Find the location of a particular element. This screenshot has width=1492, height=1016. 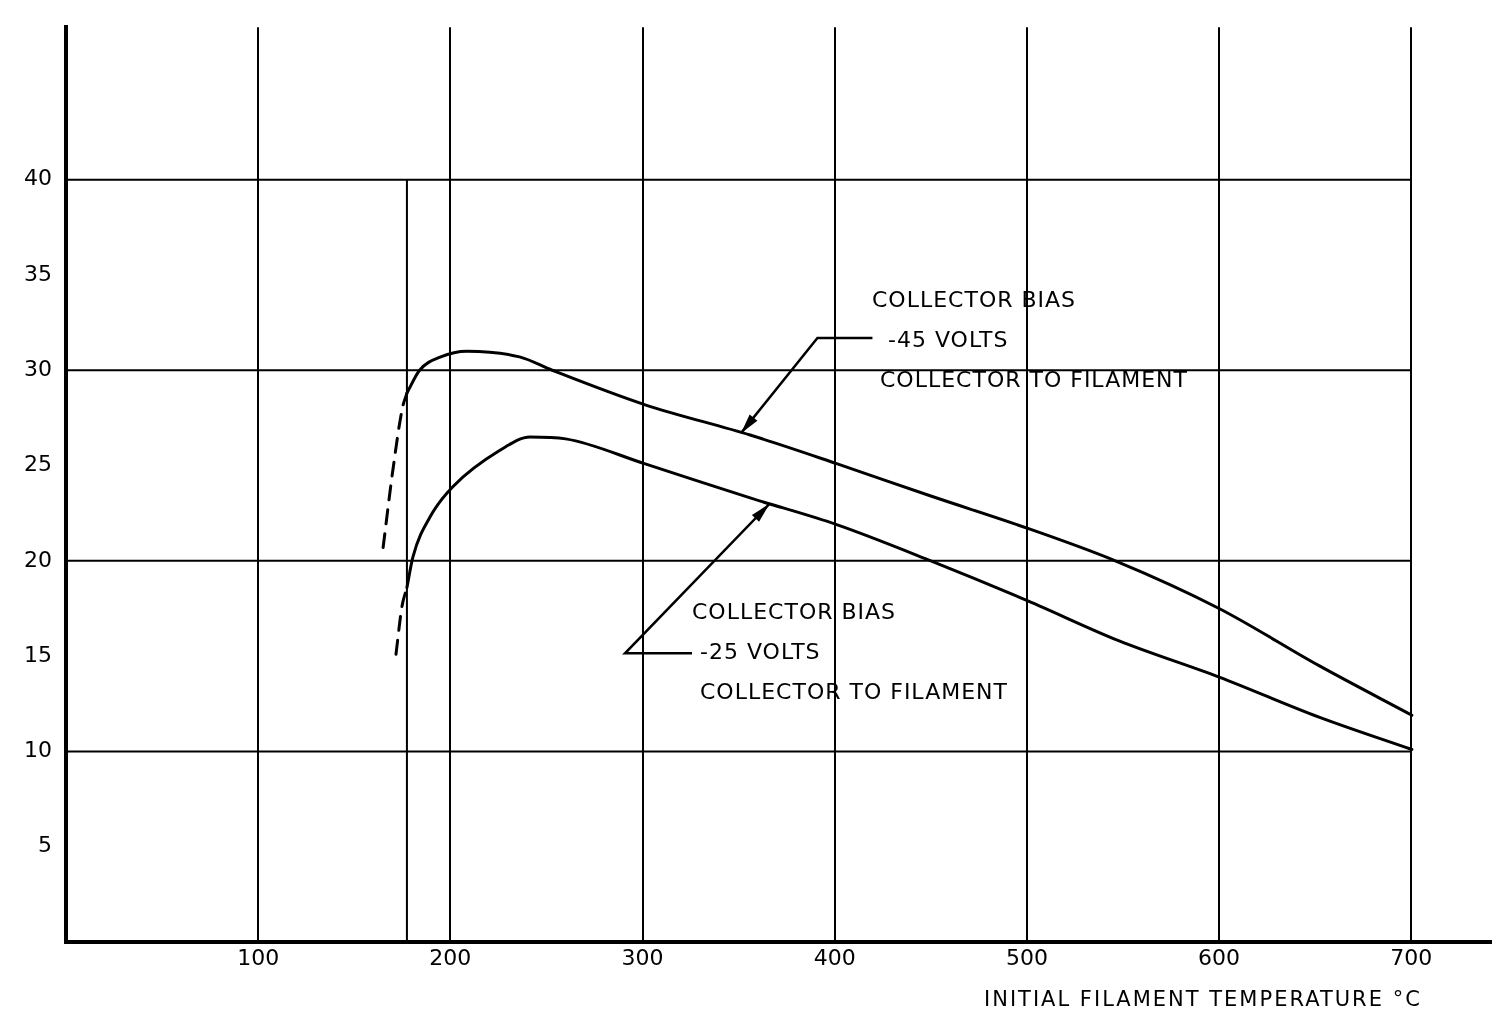

y-tick-label: 20 is located at coordinates (38, 559).